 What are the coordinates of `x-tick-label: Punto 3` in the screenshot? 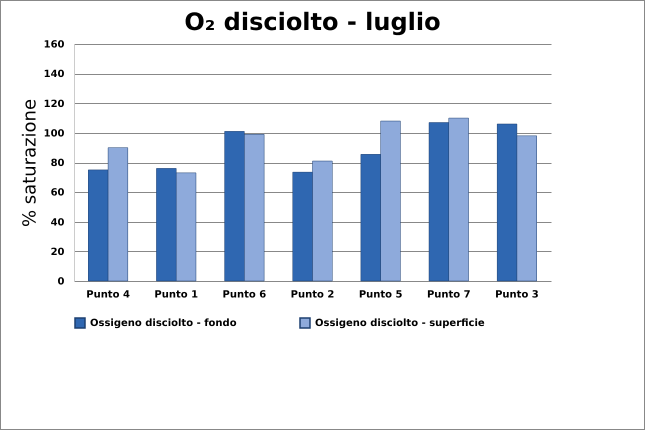 It's located at (517, 295).